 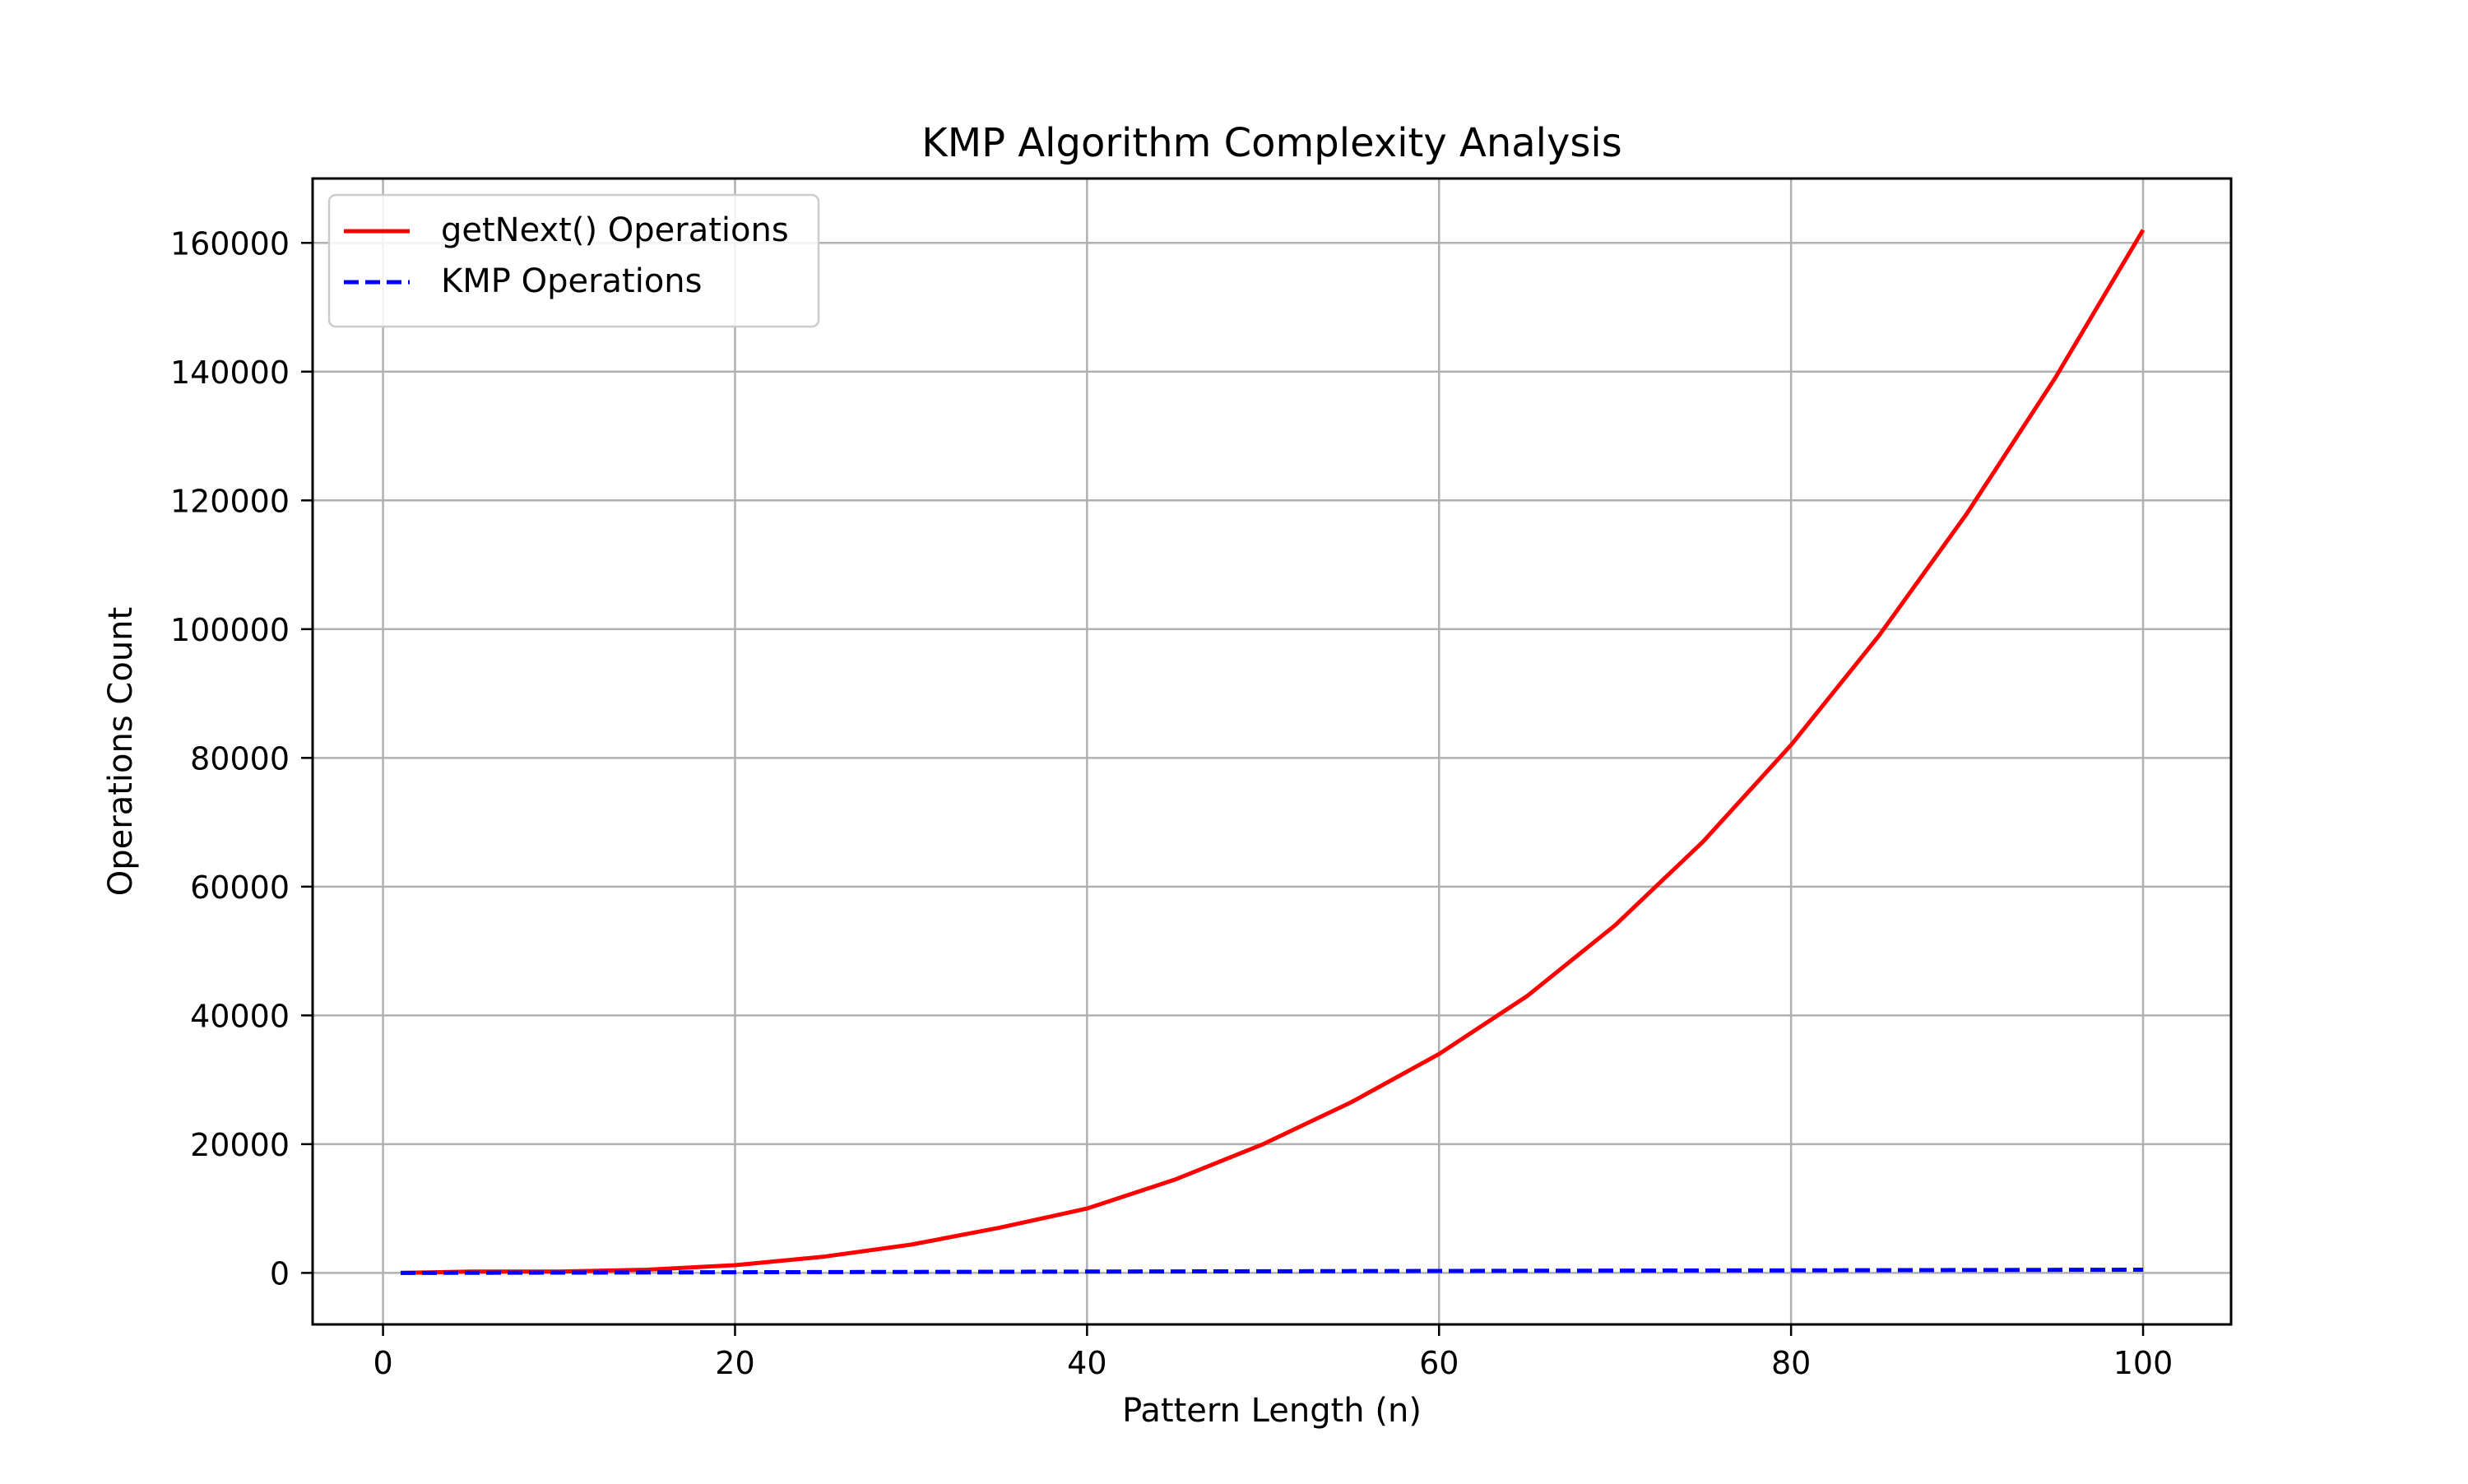 I want to click on y-tick-label: 40000, so click(x=240, y=1016).